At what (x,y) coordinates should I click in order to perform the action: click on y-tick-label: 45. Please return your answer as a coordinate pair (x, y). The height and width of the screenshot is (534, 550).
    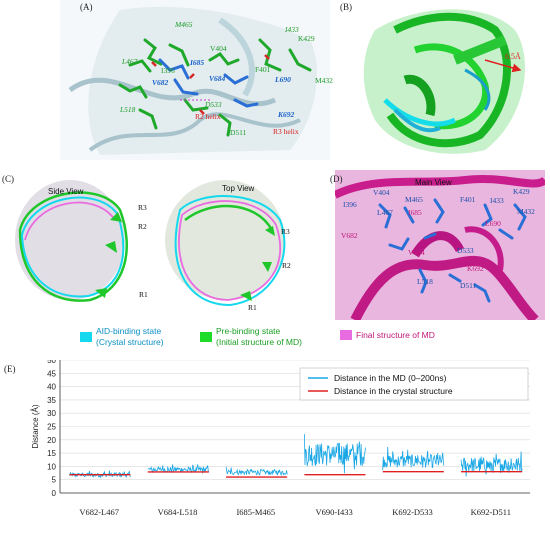
    Looking at the image, I should click on (51, 373).